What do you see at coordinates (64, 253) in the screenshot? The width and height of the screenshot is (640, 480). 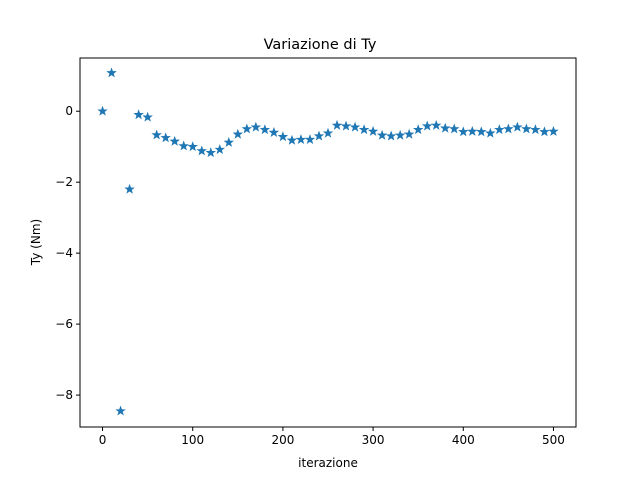 I see `y-tick-label: −4` at bounding box center [64, 253].